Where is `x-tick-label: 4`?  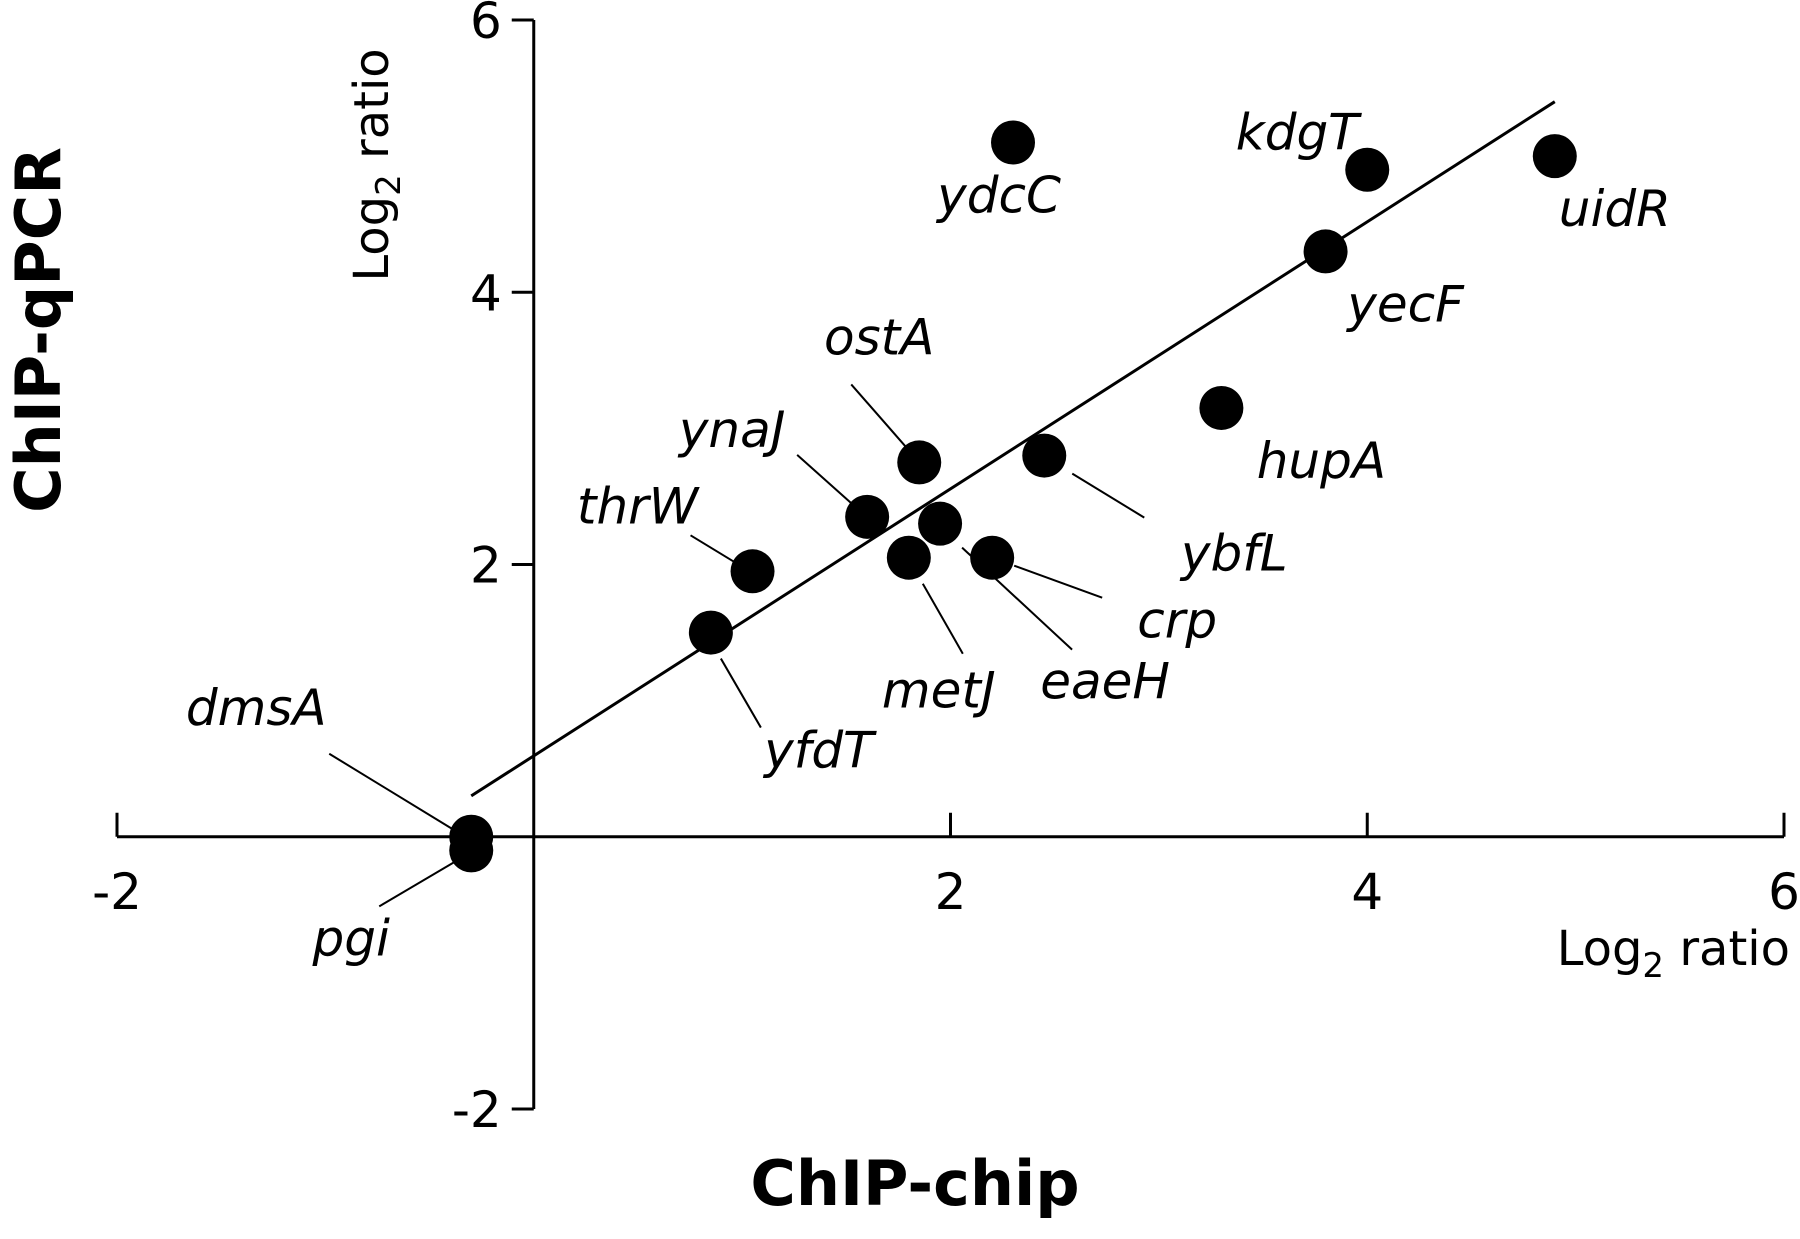
x-tick-label: 4 is located at coordinates (1367, 892).